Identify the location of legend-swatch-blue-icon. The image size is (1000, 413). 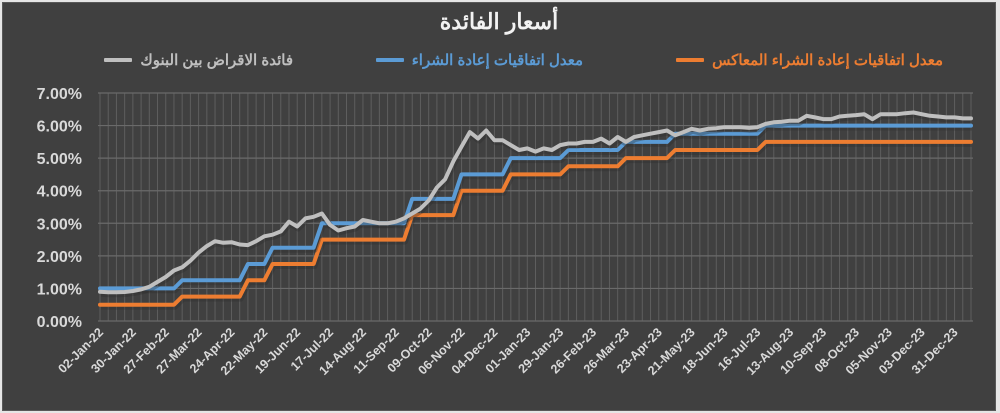
(389, 60).